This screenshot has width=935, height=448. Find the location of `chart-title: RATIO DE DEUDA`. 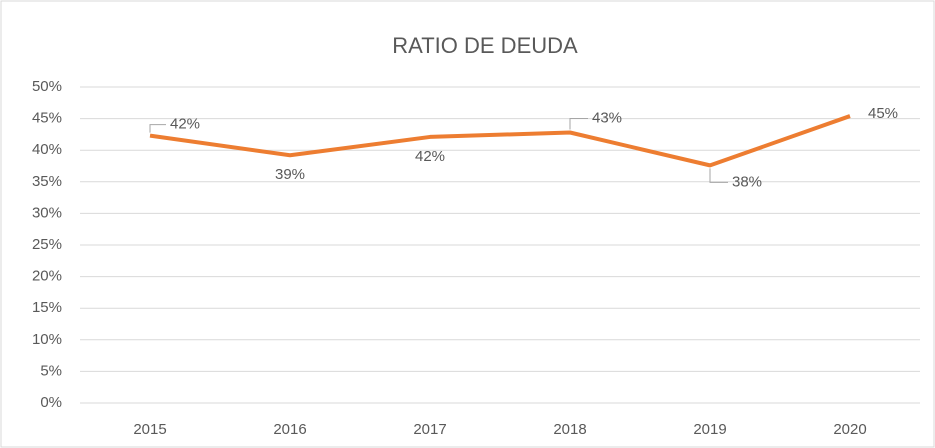

chart-title: RATIO DE DEUDA is located at coordinates (485, 45).